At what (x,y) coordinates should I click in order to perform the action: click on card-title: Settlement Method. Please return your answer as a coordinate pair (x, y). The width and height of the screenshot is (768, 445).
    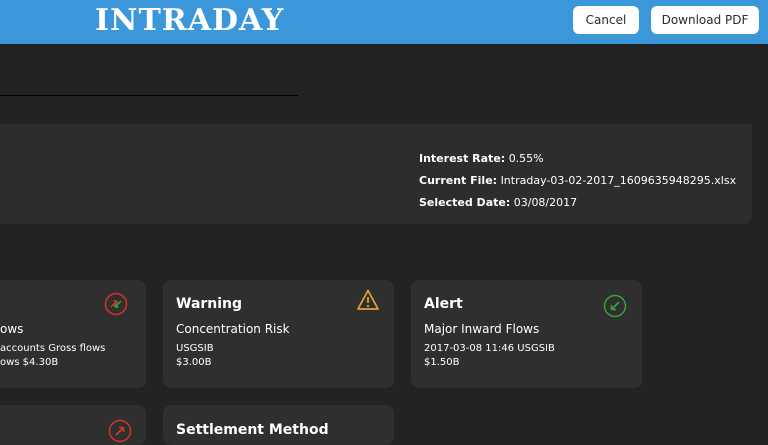
    Looking at the image, I should click on (252, 430).